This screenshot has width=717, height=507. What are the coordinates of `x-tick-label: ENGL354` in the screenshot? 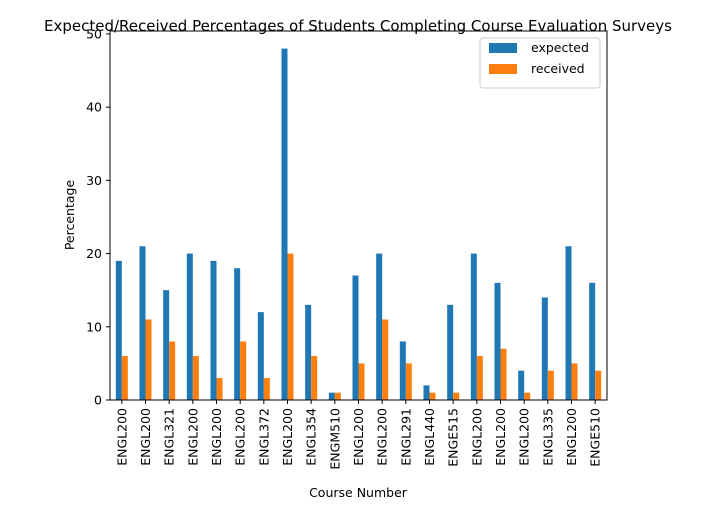 It's located at (311, 437).